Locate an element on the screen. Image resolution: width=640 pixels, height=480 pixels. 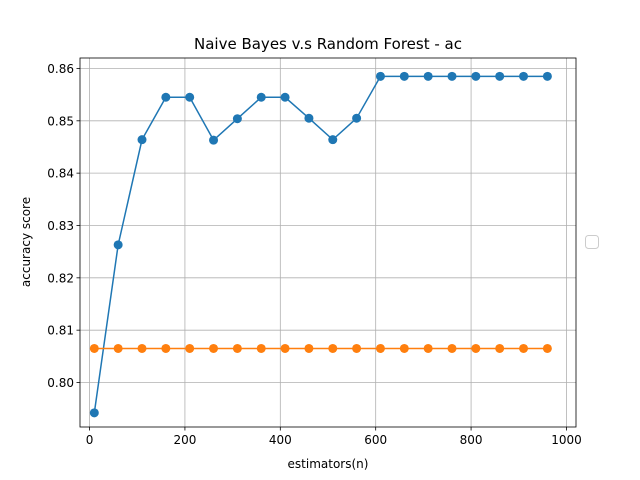
y-axis-label: accuracy score is located at coordinates (26, 242).